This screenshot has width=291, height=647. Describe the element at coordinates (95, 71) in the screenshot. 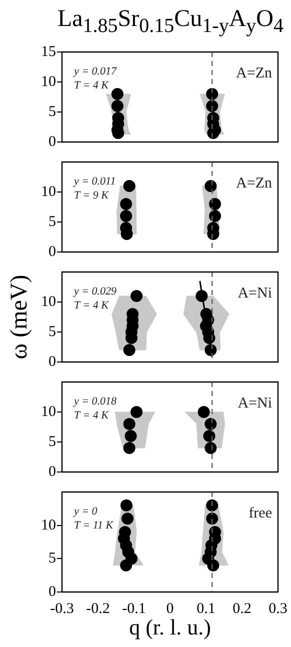

I see `annotation: y = 0.017` at that location.